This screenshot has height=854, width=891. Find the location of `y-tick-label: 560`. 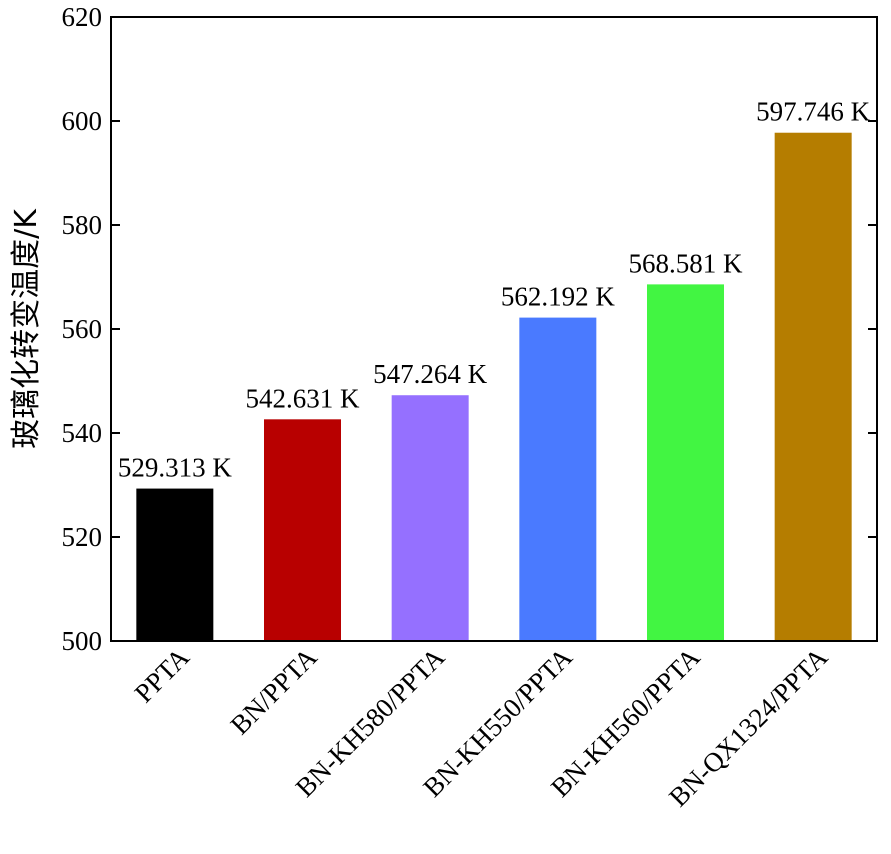

y-tick-label: 560 is located at coordinates (82, 329).